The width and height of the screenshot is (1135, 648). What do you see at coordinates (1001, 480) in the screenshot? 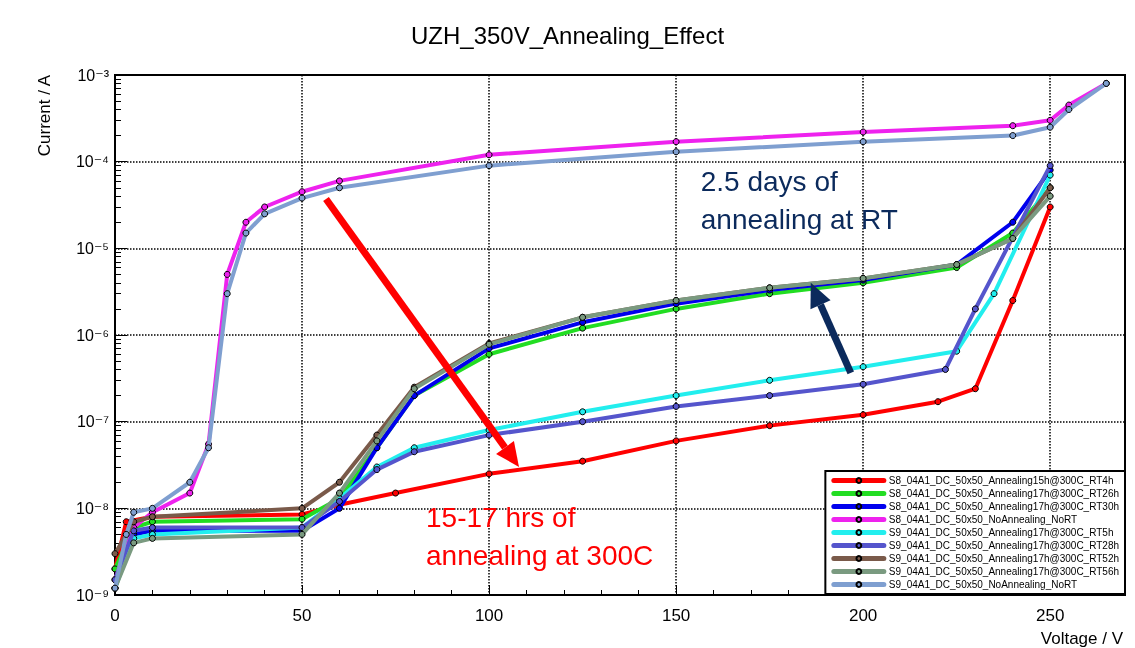
I see `legend-label: S8_04A1_DC_50x50_Annealing15h@300C_RT4h` at bounding box center [1001, 480].